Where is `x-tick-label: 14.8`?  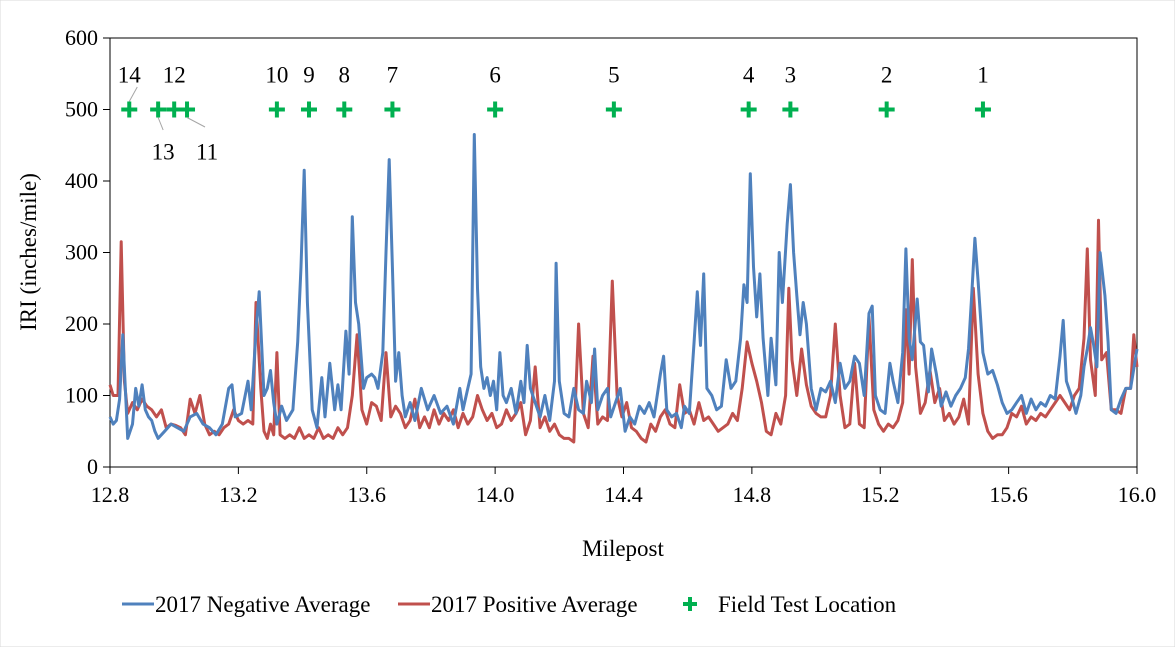 x-tick-label: 14.8 is located at coordinates (752, 494).